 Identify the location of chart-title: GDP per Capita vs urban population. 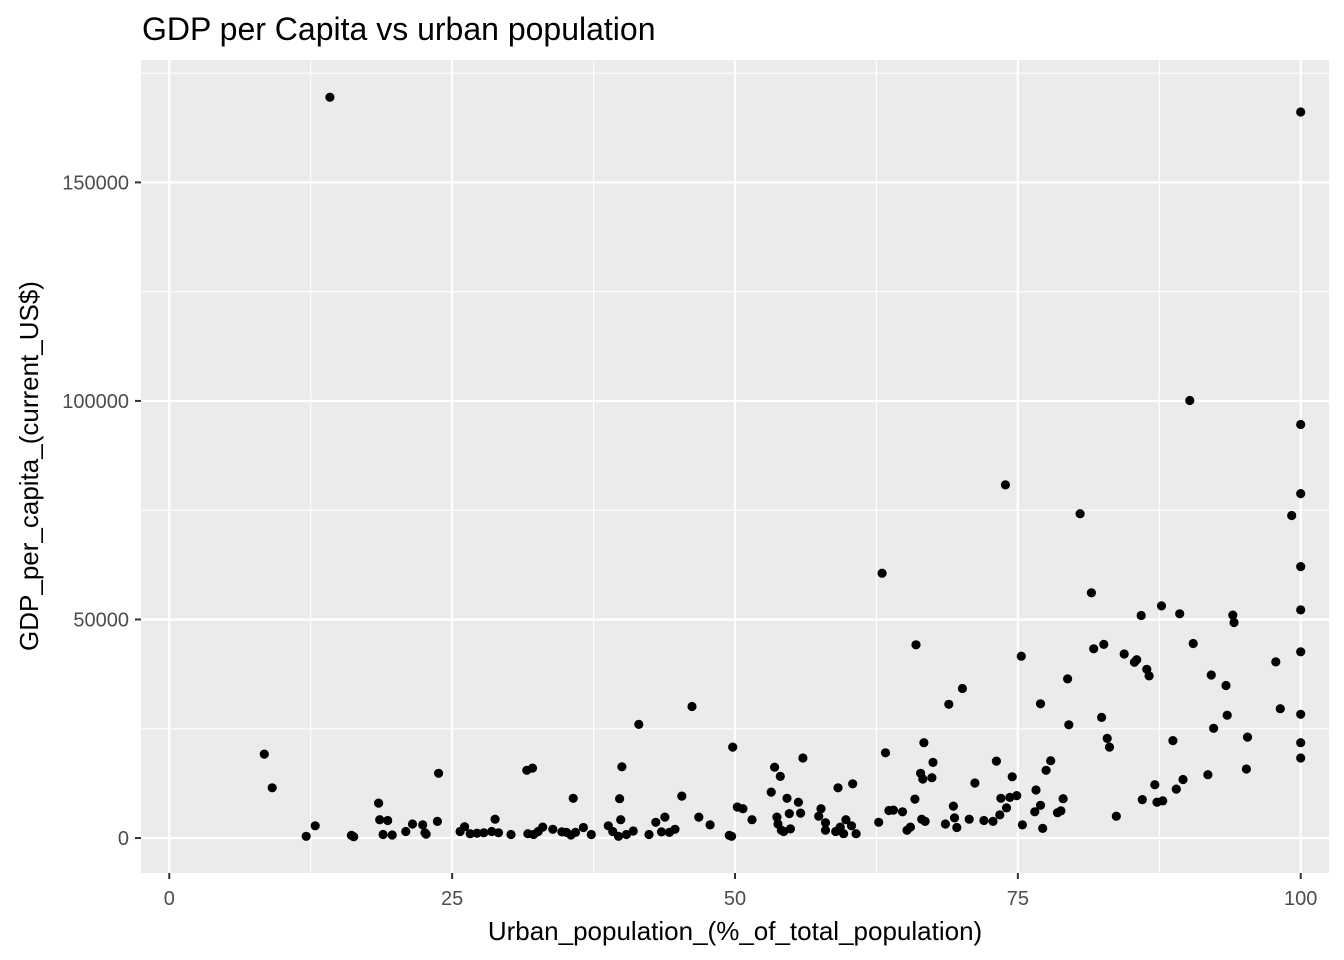
(399, 29).